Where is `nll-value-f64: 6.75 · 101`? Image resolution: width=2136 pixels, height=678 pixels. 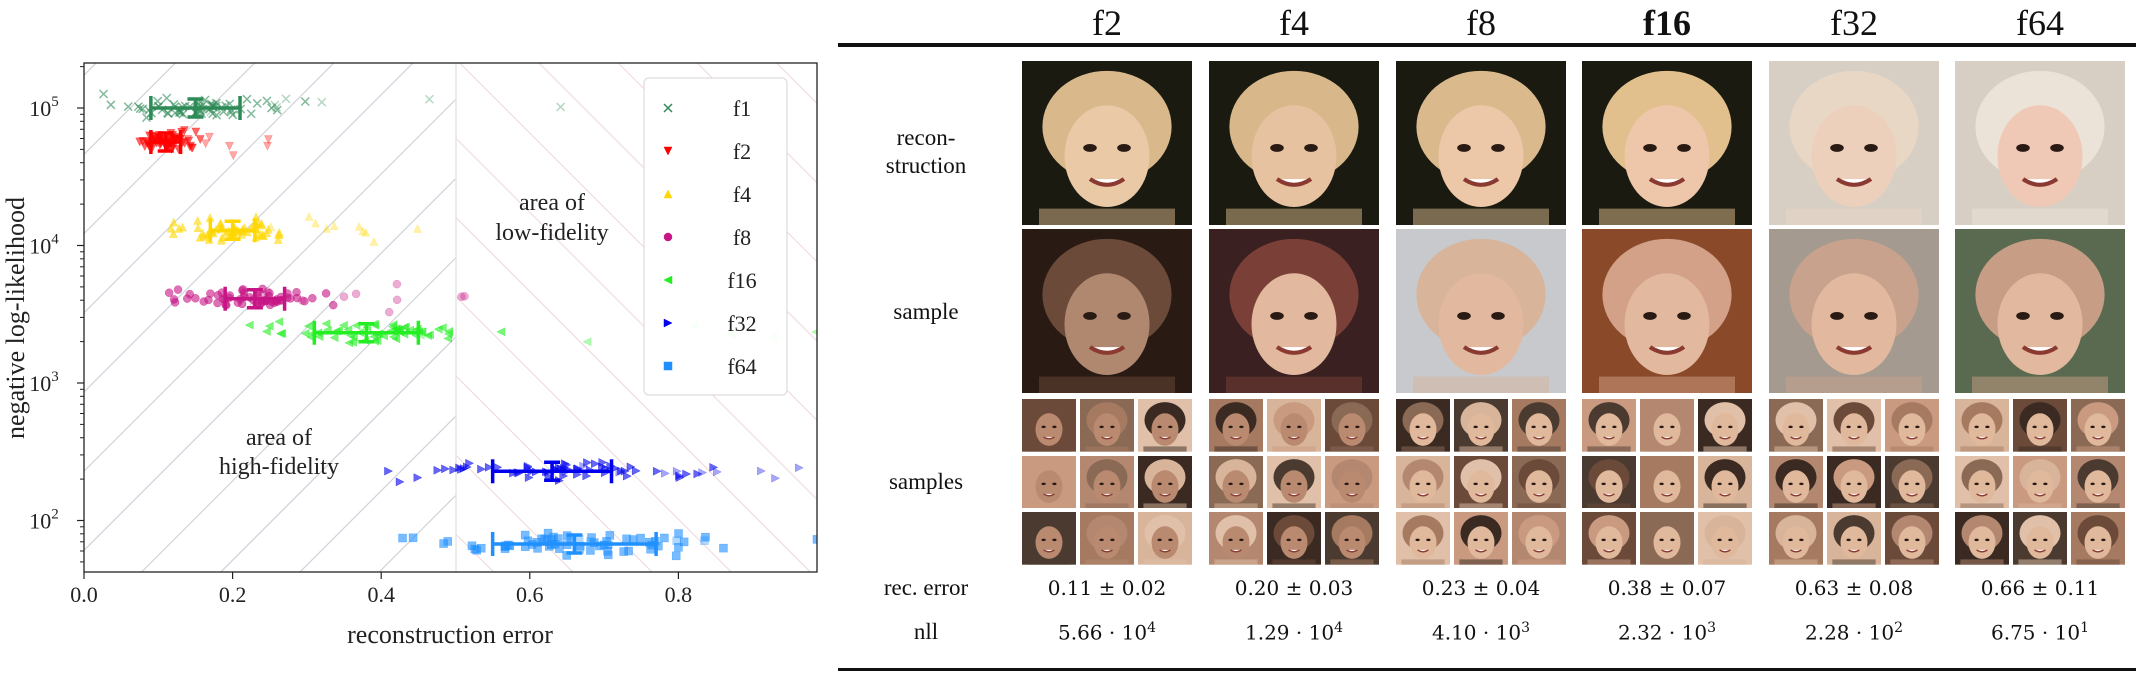 nll-value-f64: 6.75 · 101 is located at coordinates (2040, 632).